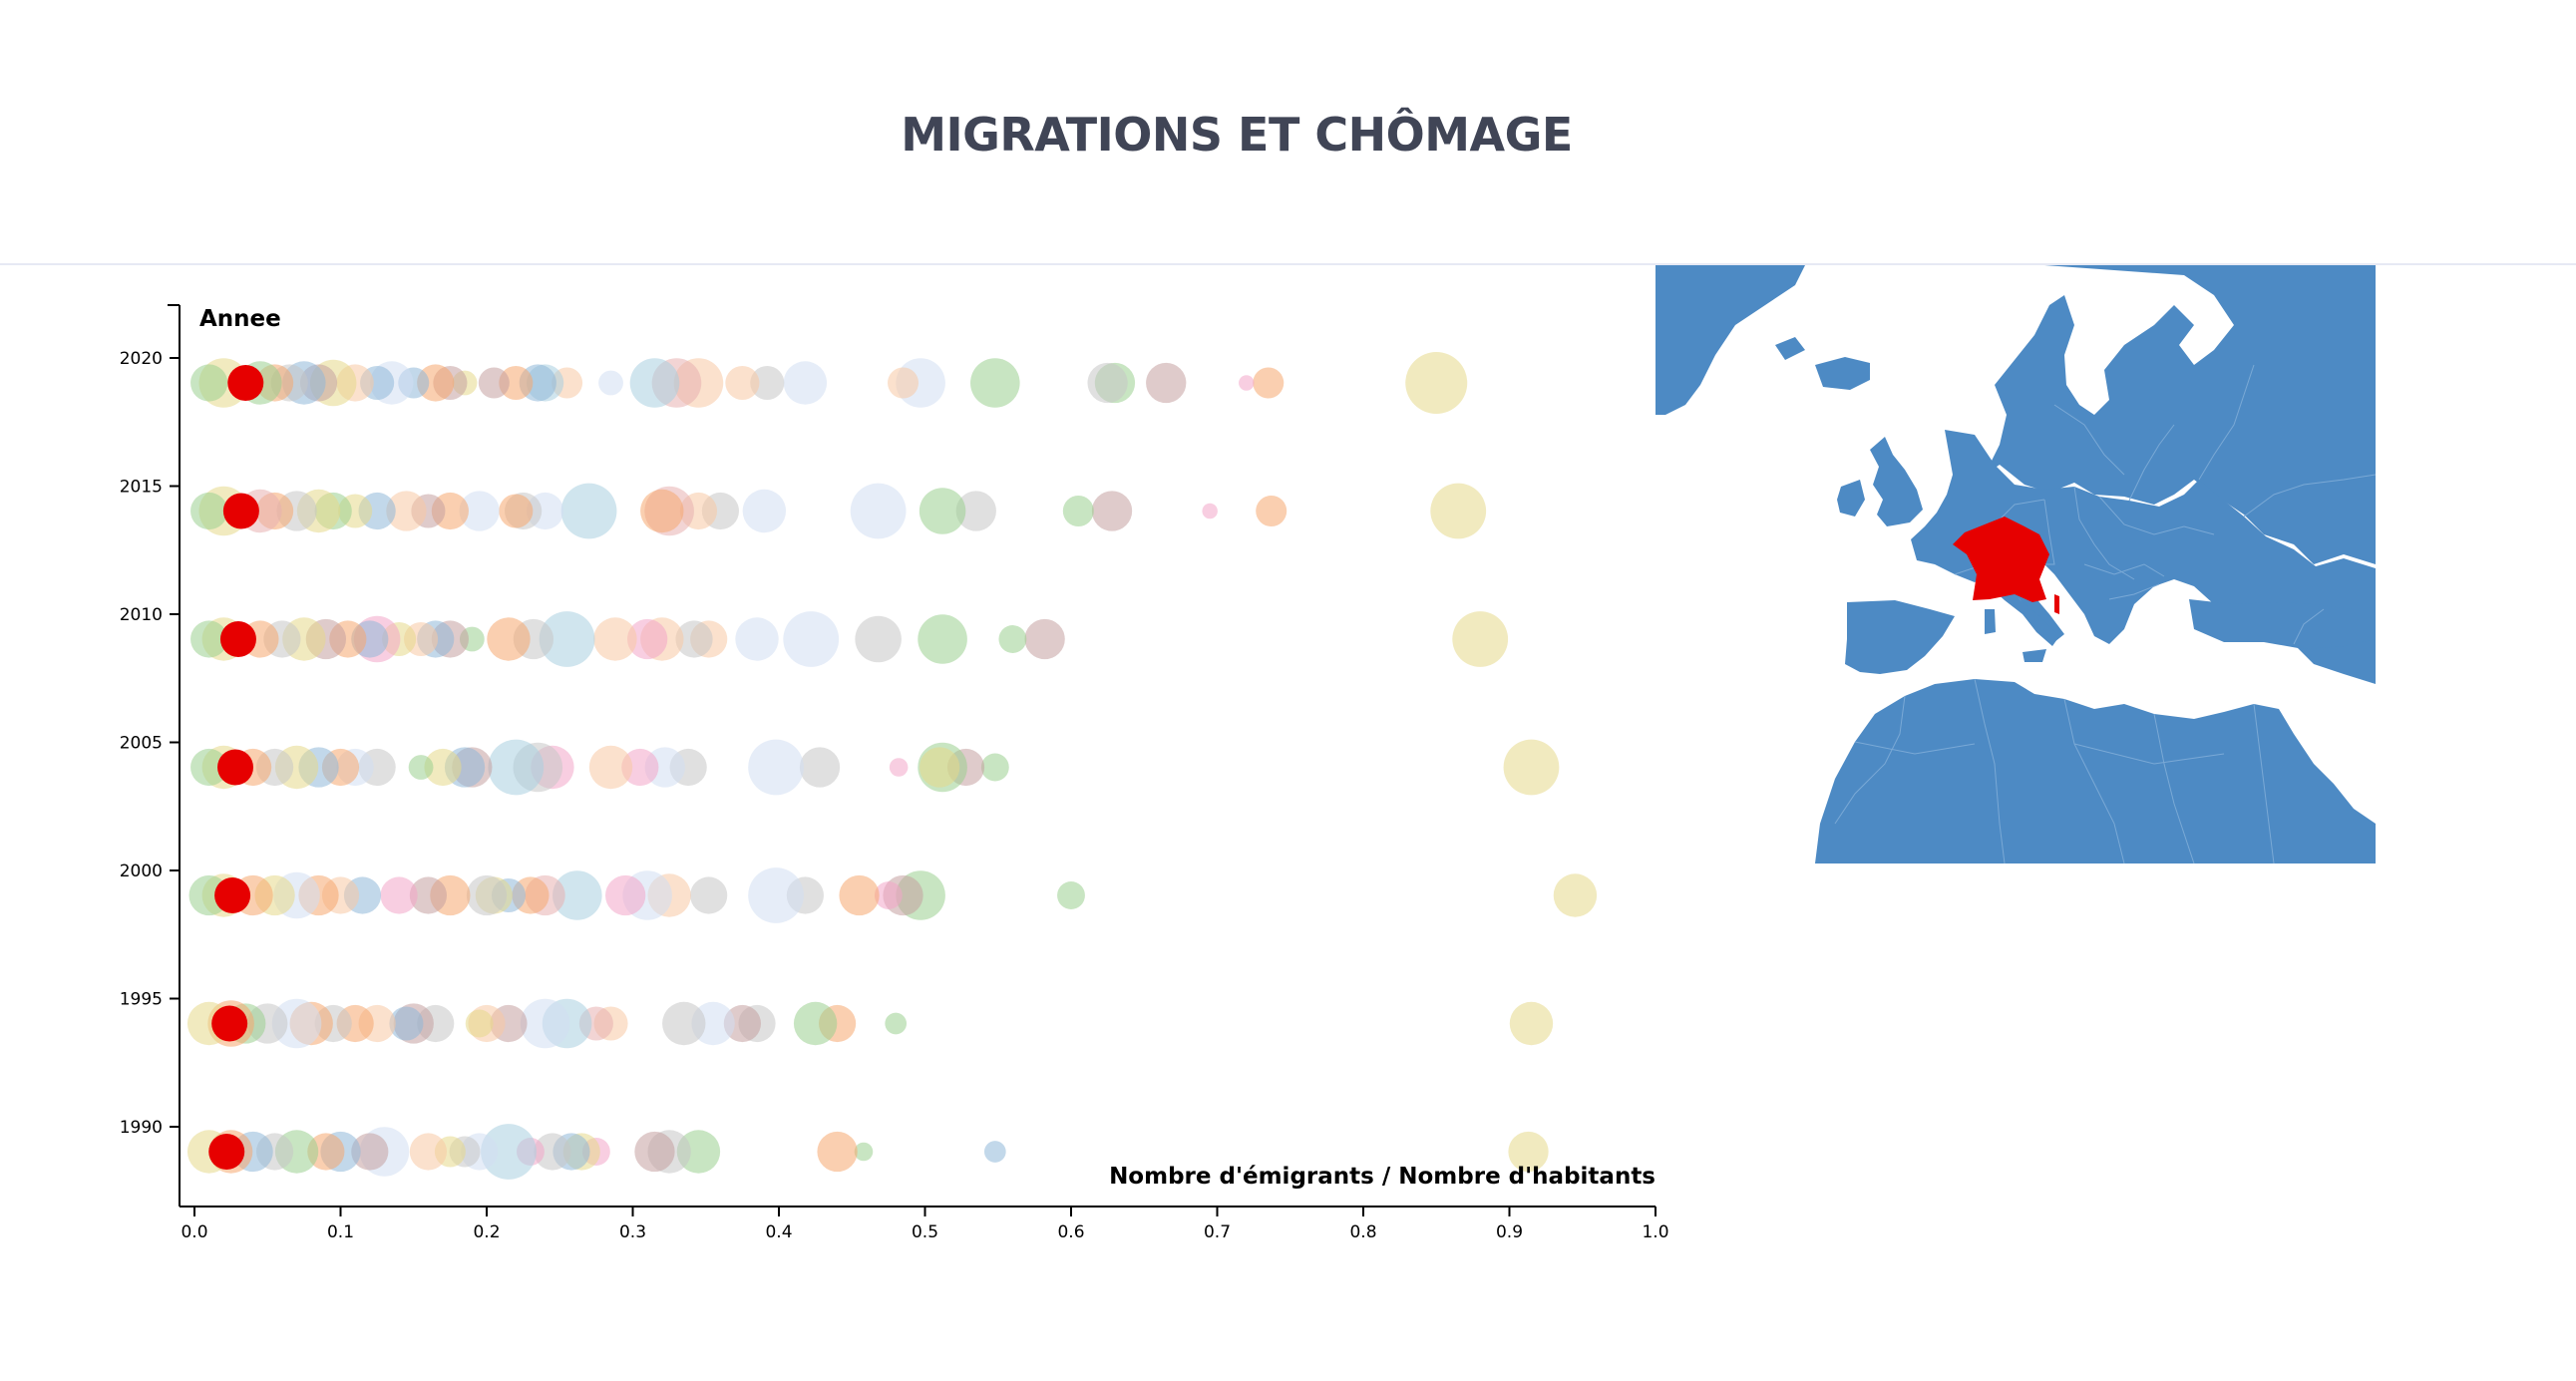  What do you see at coordinates (2001, 559) in the screenshot?
I see `map-country-france` at bounding box center [2001, 559].